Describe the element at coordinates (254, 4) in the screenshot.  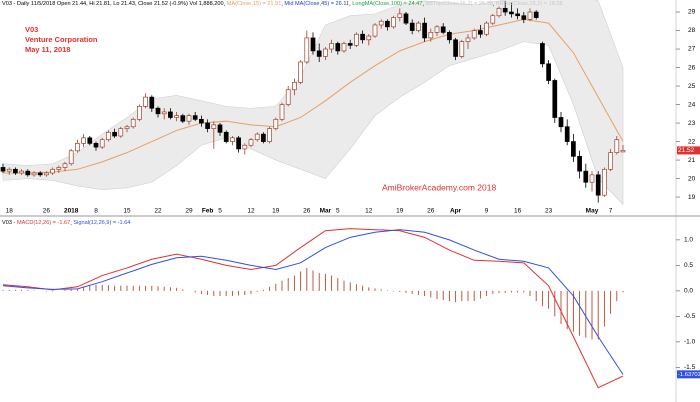
I see `header-part: MA(Close,15) = 21.91` at that location.